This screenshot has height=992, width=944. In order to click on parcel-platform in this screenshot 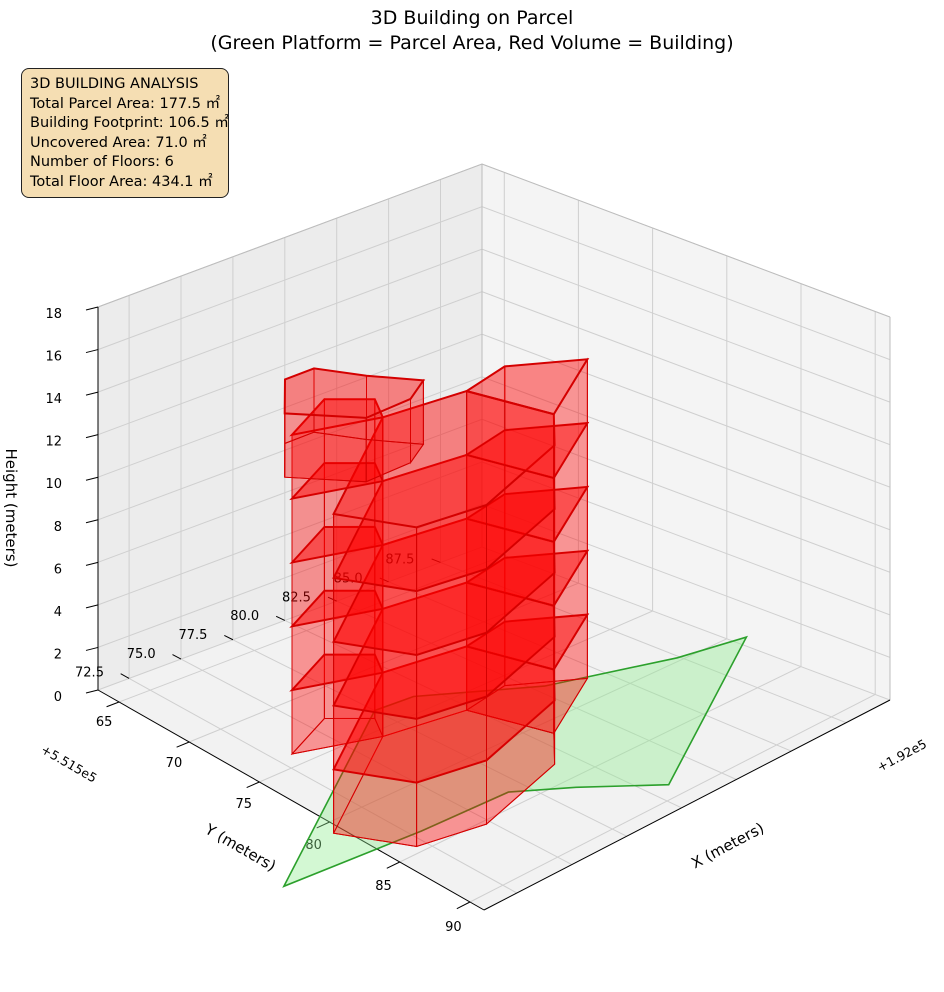, I will do `click(515, 761)`.